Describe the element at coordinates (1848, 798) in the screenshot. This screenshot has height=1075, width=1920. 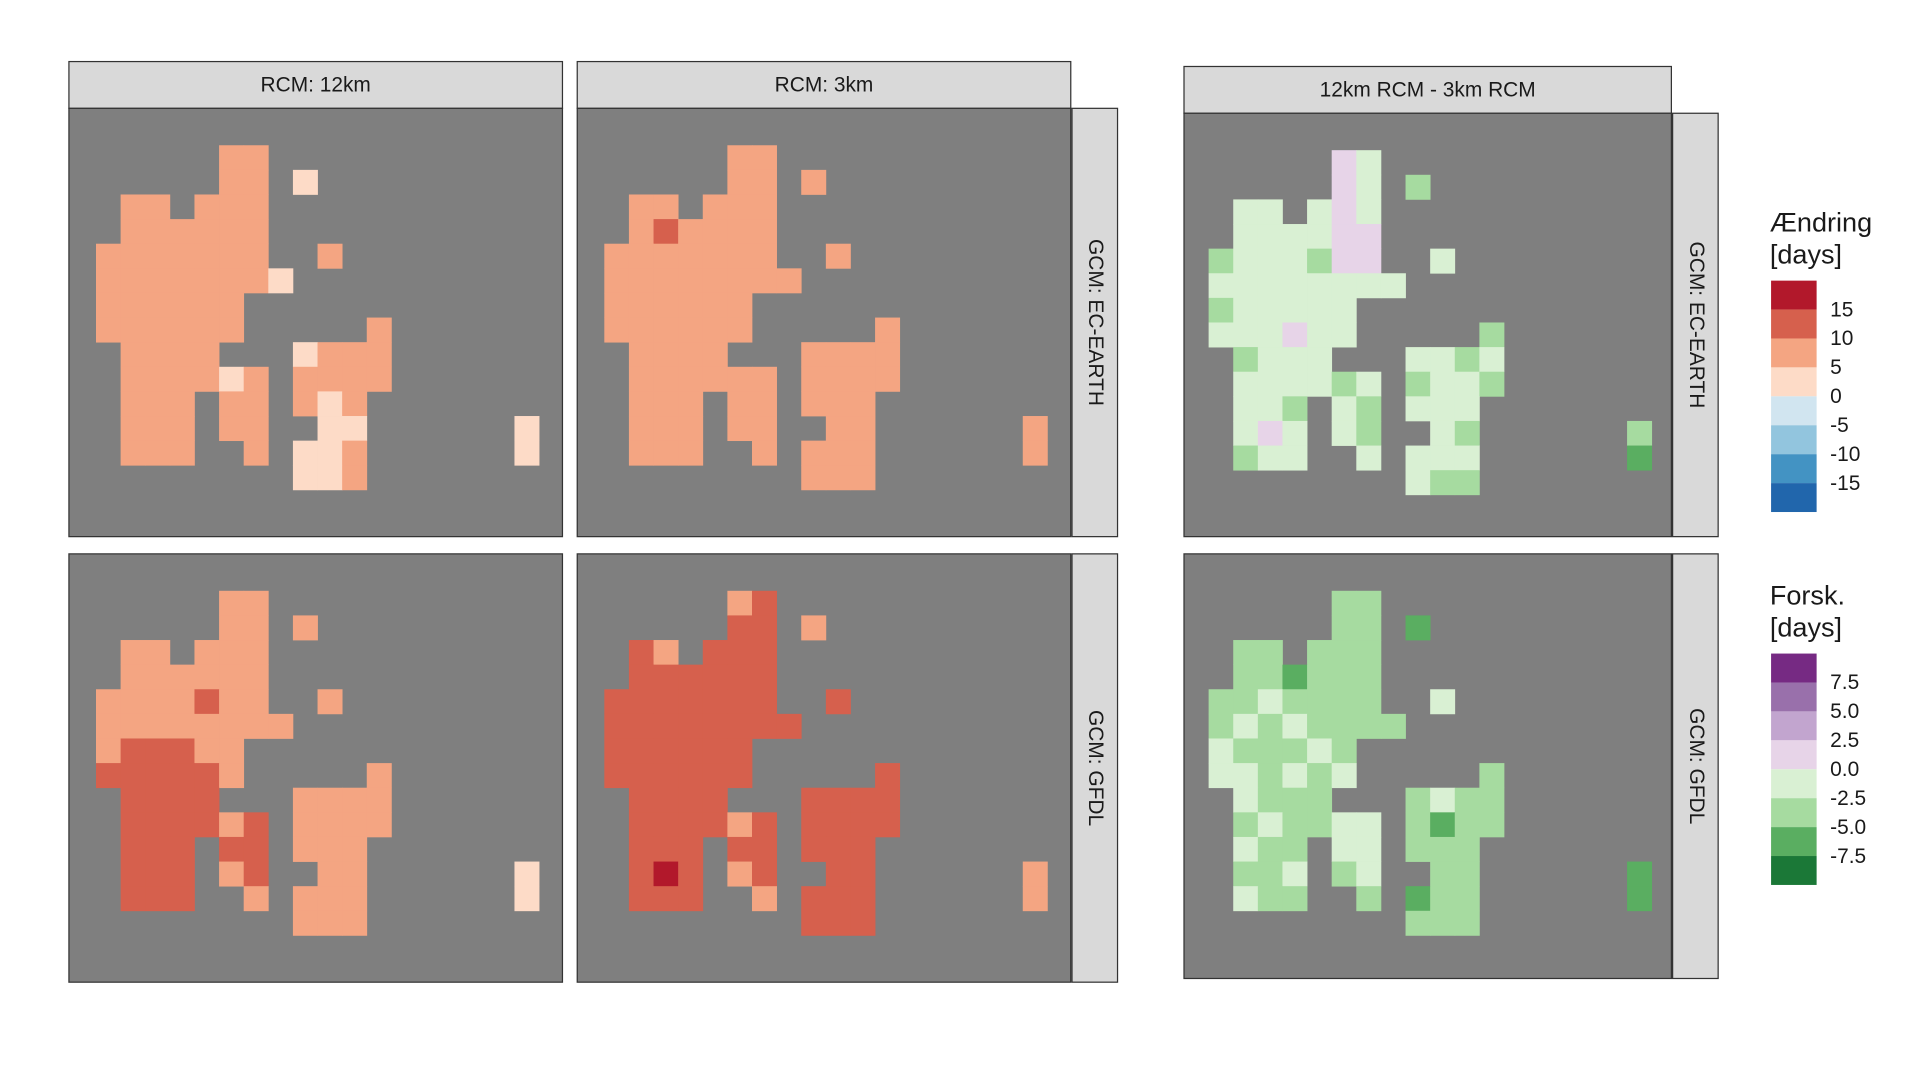
I see `legend-label: -2.5` at that location.